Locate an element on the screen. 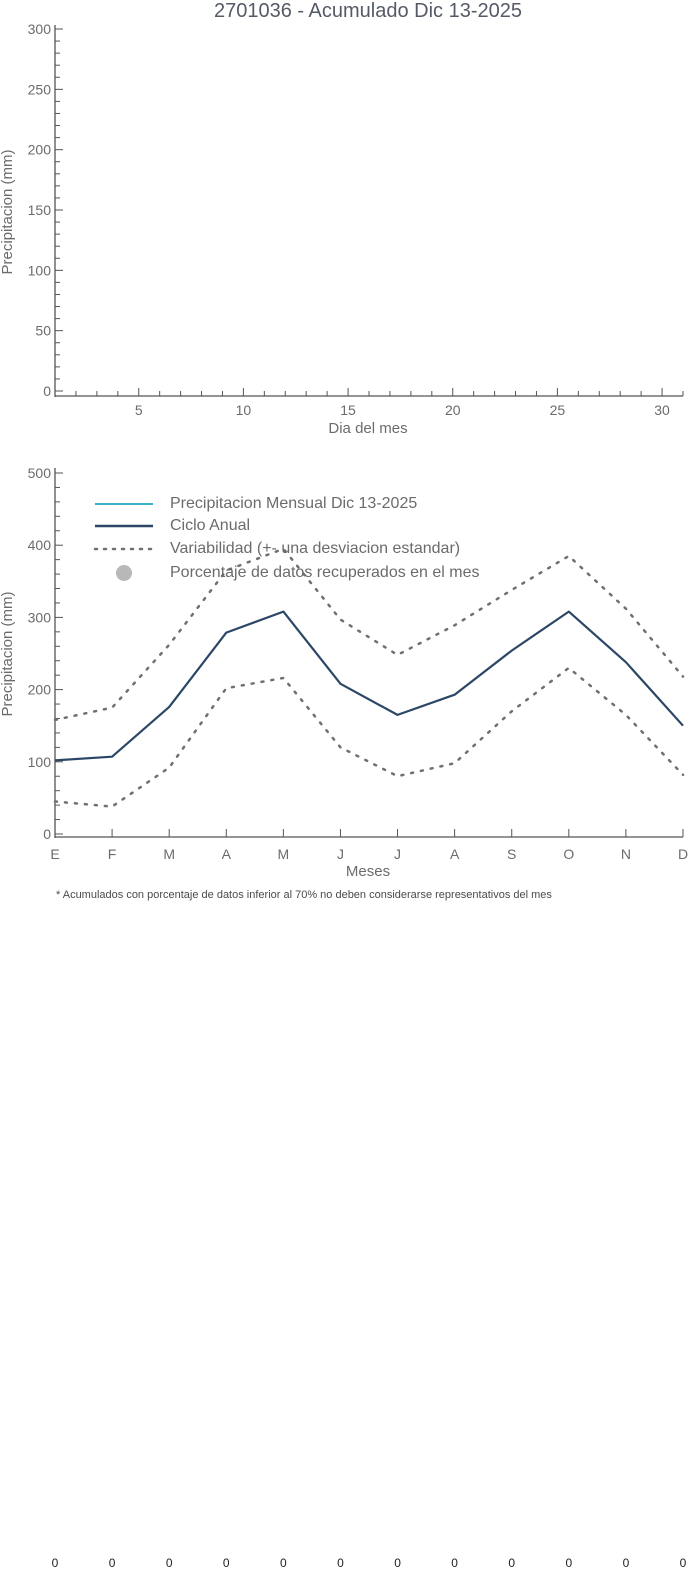 This screenshot has width=691, height=1578. monthly-x-tick-label: E is located at coordinates (54, 854).